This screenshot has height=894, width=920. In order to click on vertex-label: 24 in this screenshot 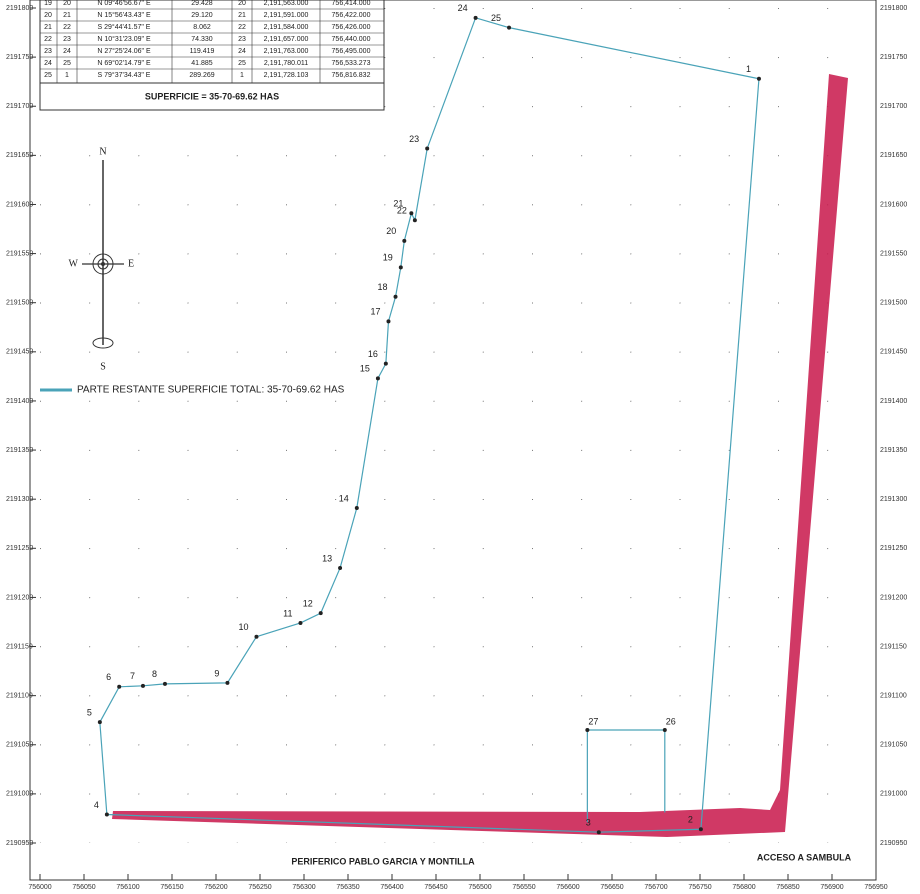, I will do `click(463, 8)`.